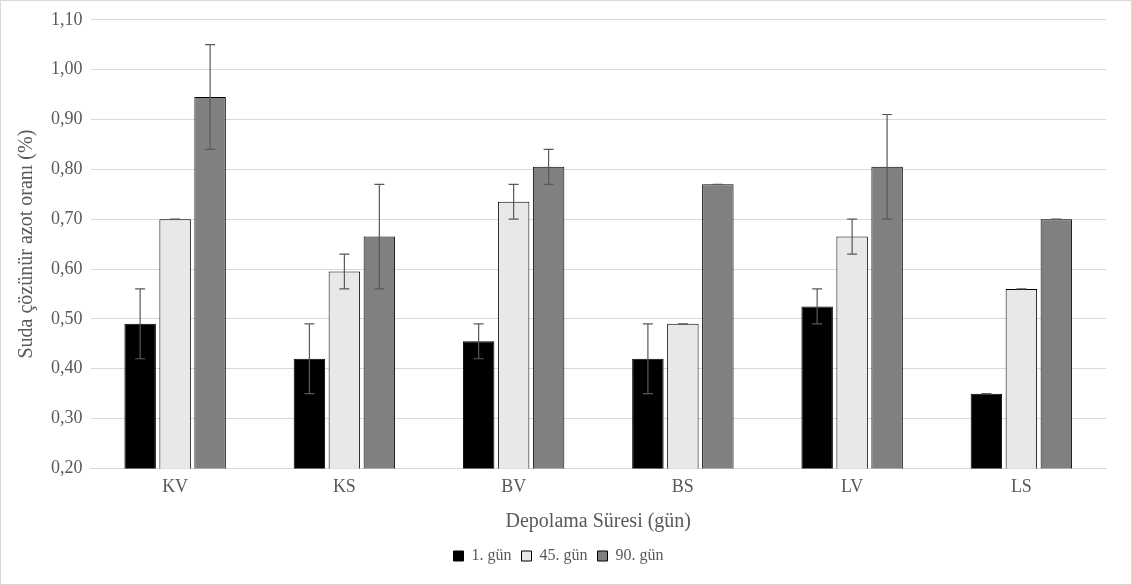  Describe the element at coordinates (1021, 485) in the screenshot. I see `x-tick-label: LS` at that location.